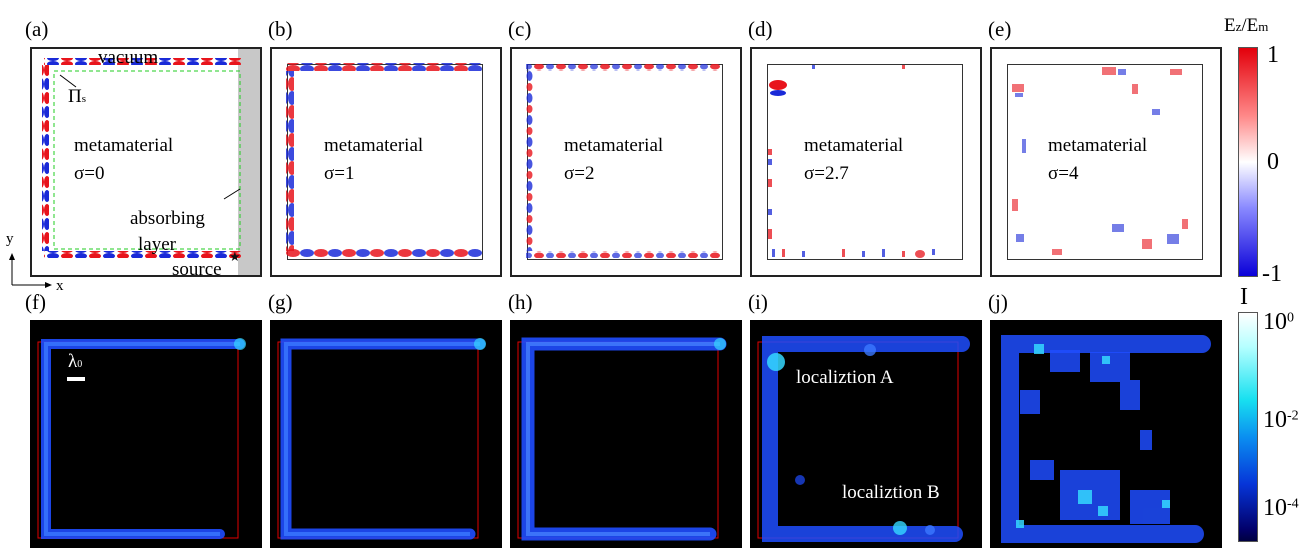 Image resolution: width=1314 pixels, height=550 pixels. Describe the element at coordinates (1263, 26) in the screenshot. I see `cb-sub2: m` at that location.